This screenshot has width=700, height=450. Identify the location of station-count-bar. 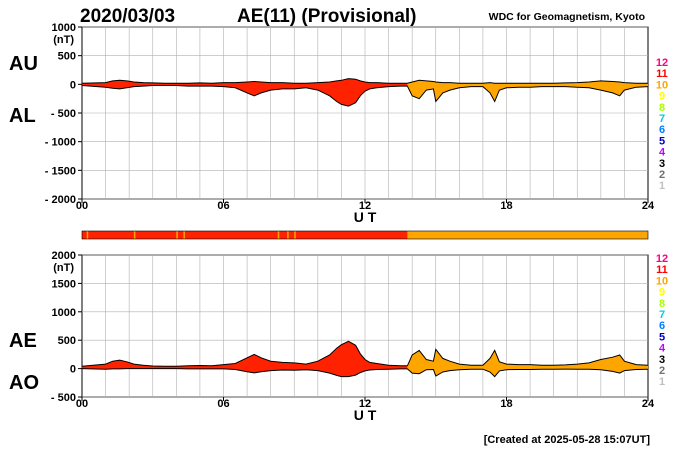
(365, 235).